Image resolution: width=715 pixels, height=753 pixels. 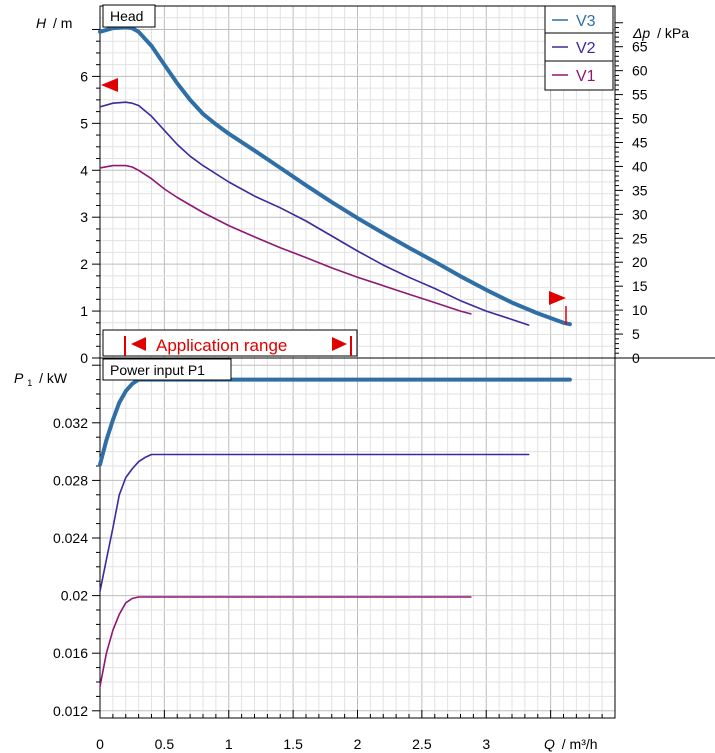 I want to click on application-range-left-arrow, so click(x=138, y=344).